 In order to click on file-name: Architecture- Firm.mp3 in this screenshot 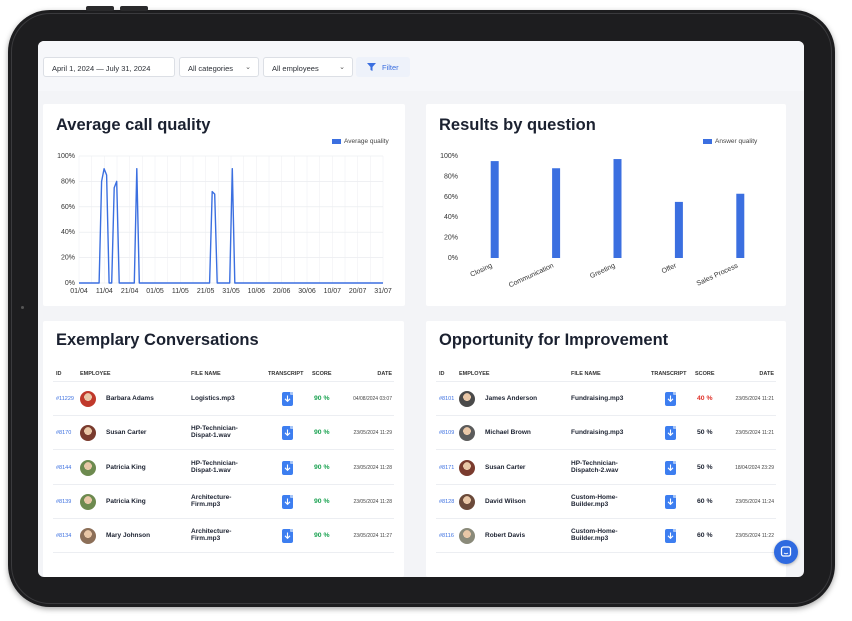, I will do `click(211, 535)`.